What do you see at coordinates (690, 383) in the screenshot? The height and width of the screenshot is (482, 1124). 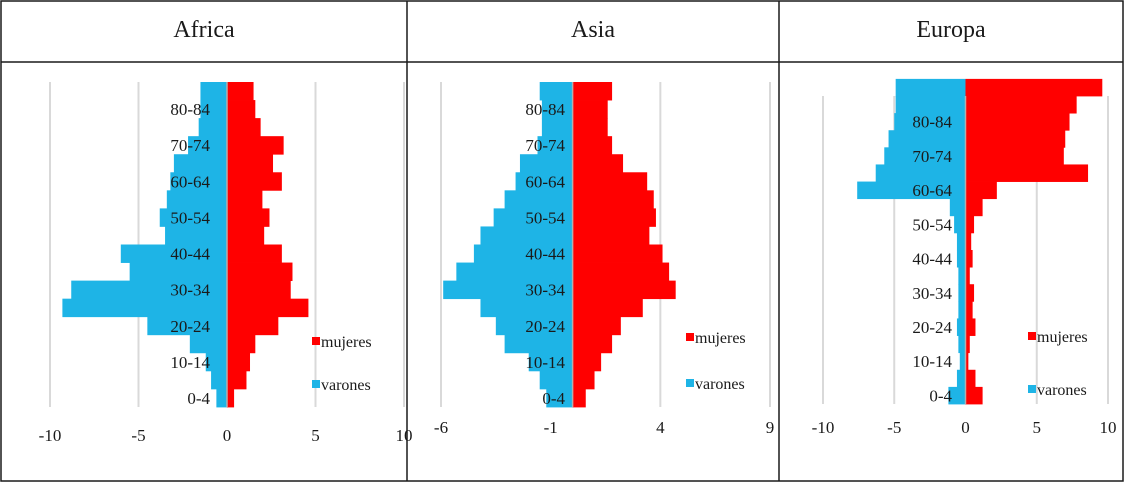 I see `legend-swatch-asia-varones` at bounding box center [690, 383].